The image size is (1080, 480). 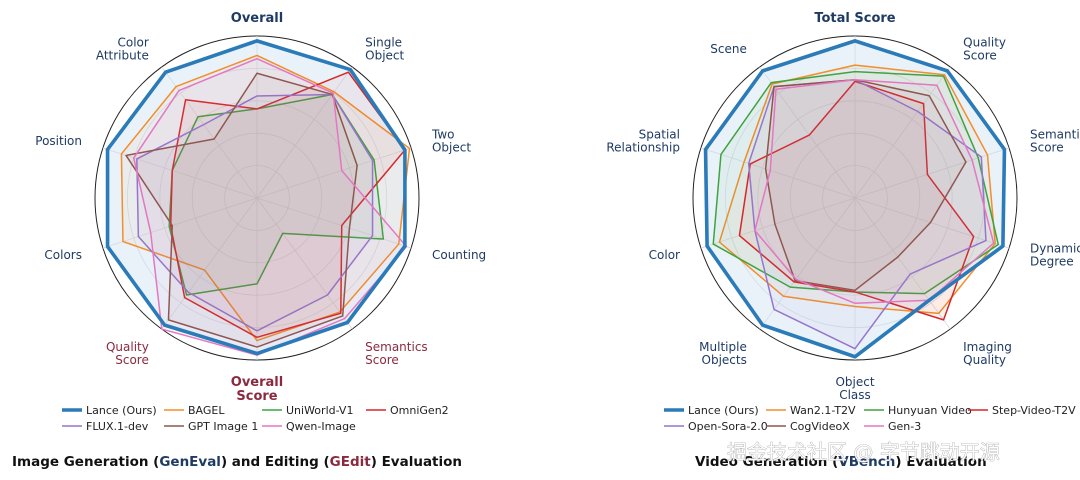 What do you see at coordinates (728, 426) in the screenshot?
I see `legend-label: Open-Sora-2.0` at bounding box center [728, 426].